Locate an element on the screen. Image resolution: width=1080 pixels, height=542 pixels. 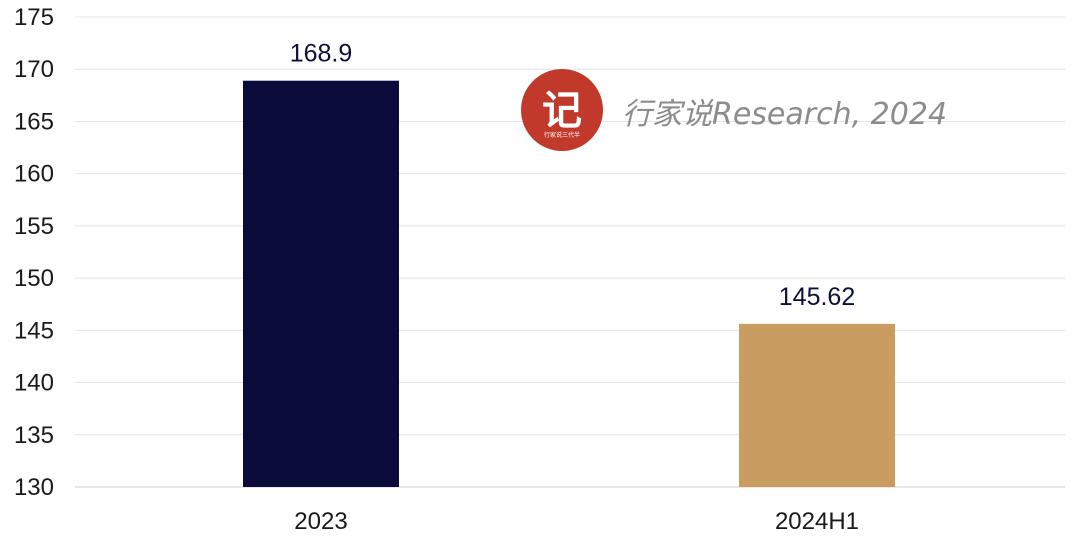
y-tick-label: 160 is located at coordinates (34, 174).